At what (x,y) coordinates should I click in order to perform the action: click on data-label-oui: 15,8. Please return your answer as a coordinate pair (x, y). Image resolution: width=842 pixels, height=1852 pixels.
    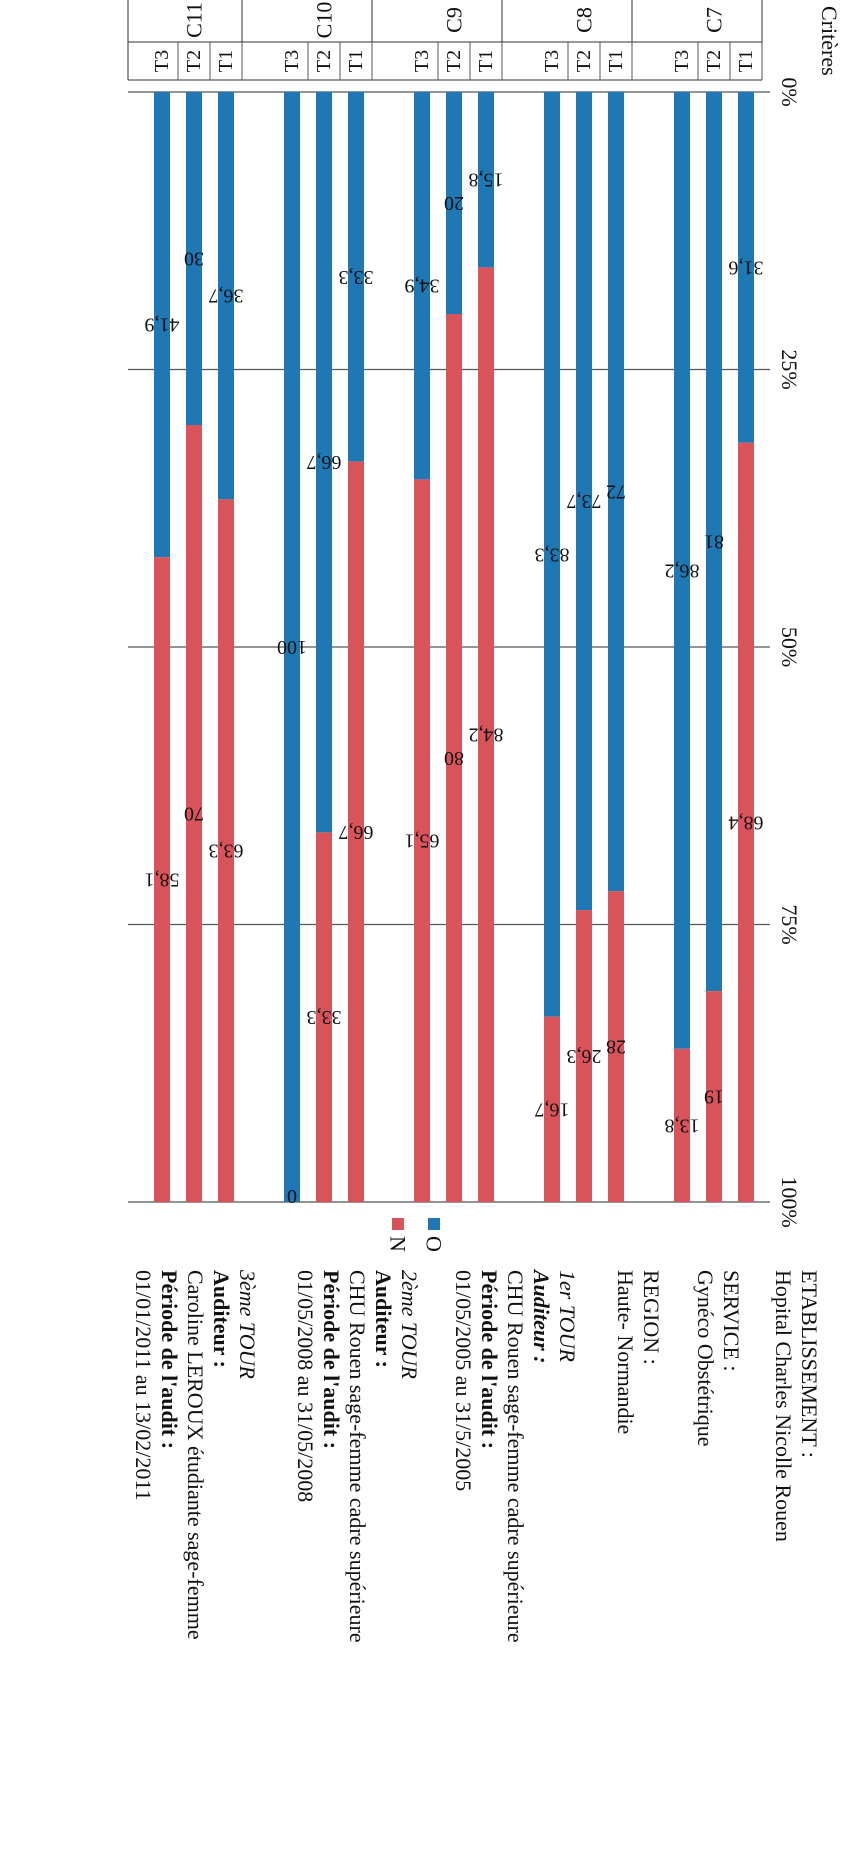
    Looking at the image, I should click on (486, 180).